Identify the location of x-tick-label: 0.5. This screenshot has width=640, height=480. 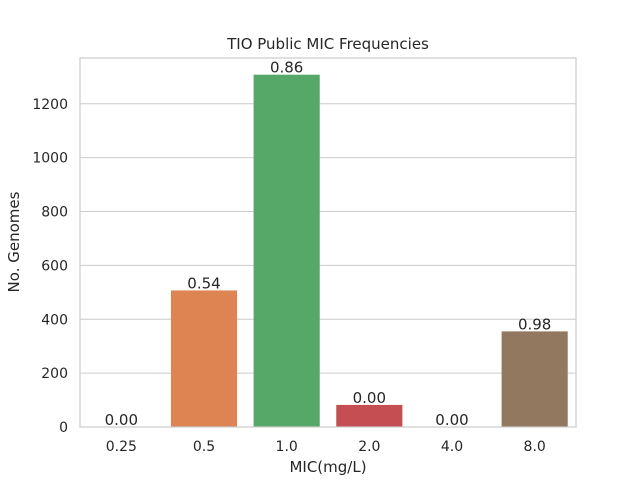
(204, 447).